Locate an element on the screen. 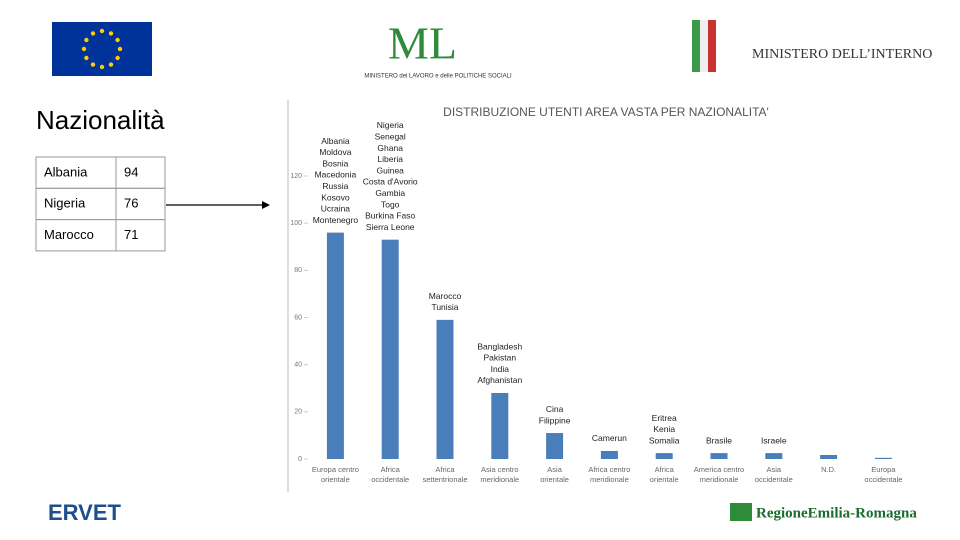 The width and height of the screenshot is (960, 540). bar-annotation: Pakistan is located at coordinates (499, 358).